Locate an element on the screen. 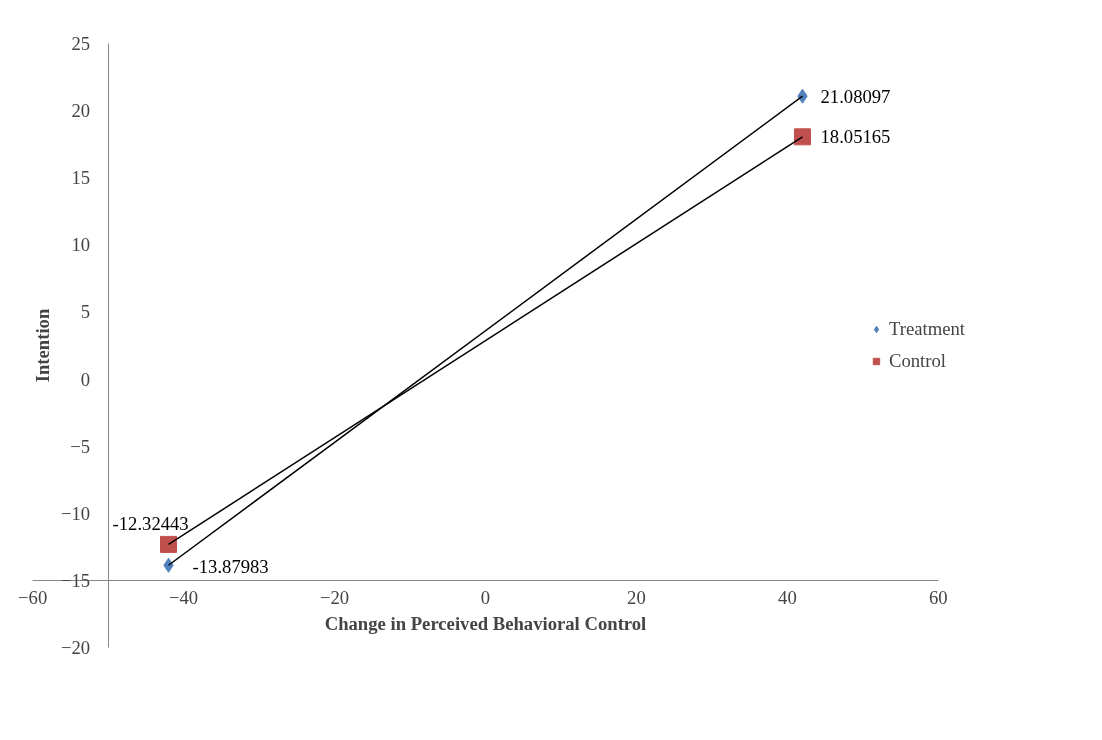 The width and height of the screenshot is (1102, 740). y-tick-label: 20 is located at coordinates (81, 111).